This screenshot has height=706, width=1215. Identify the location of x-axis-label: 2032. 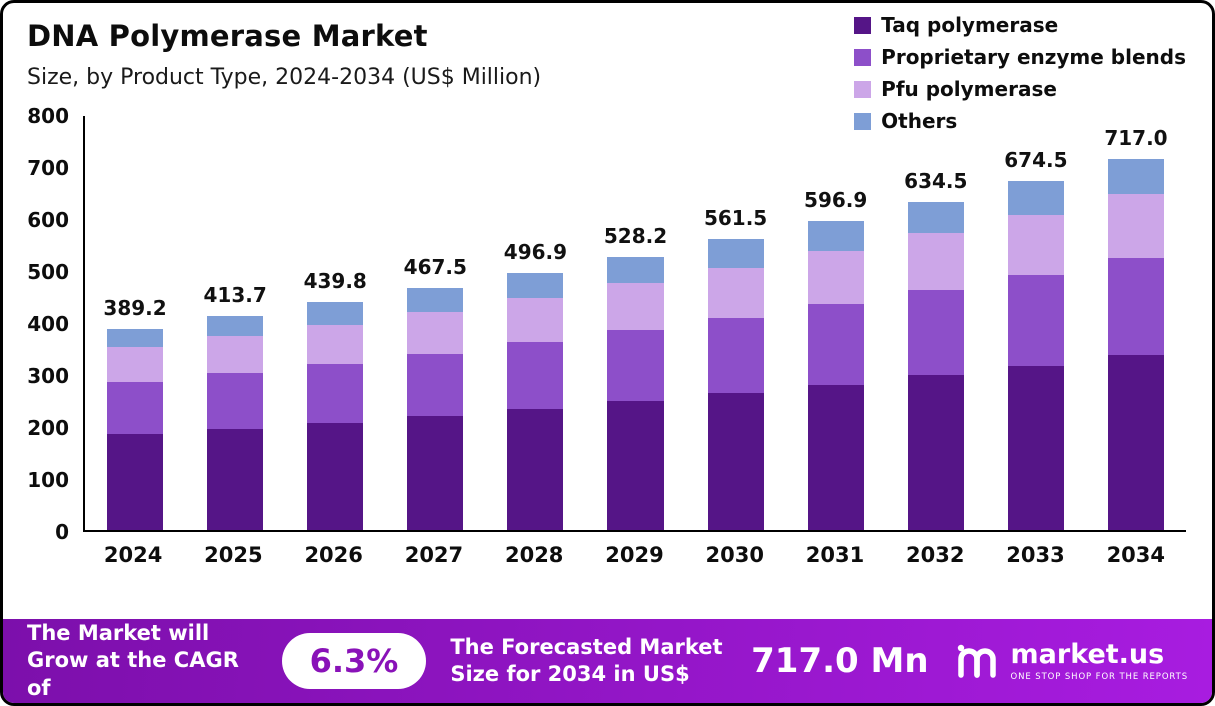
(935, 555).